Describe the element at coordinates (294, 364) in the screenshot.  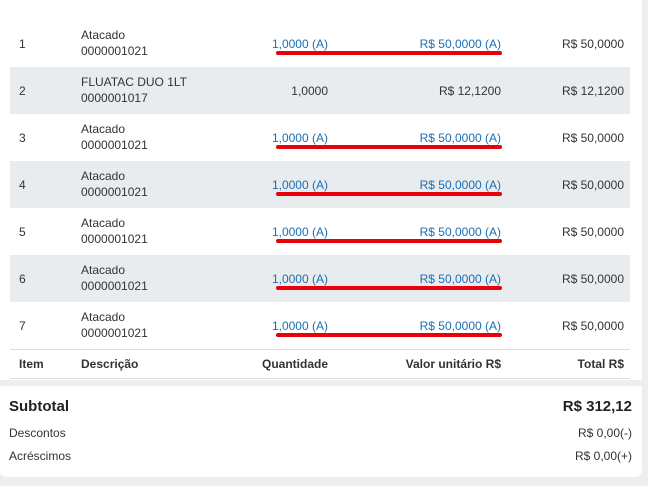
I see `header-quantity: Quantidade` at that location.